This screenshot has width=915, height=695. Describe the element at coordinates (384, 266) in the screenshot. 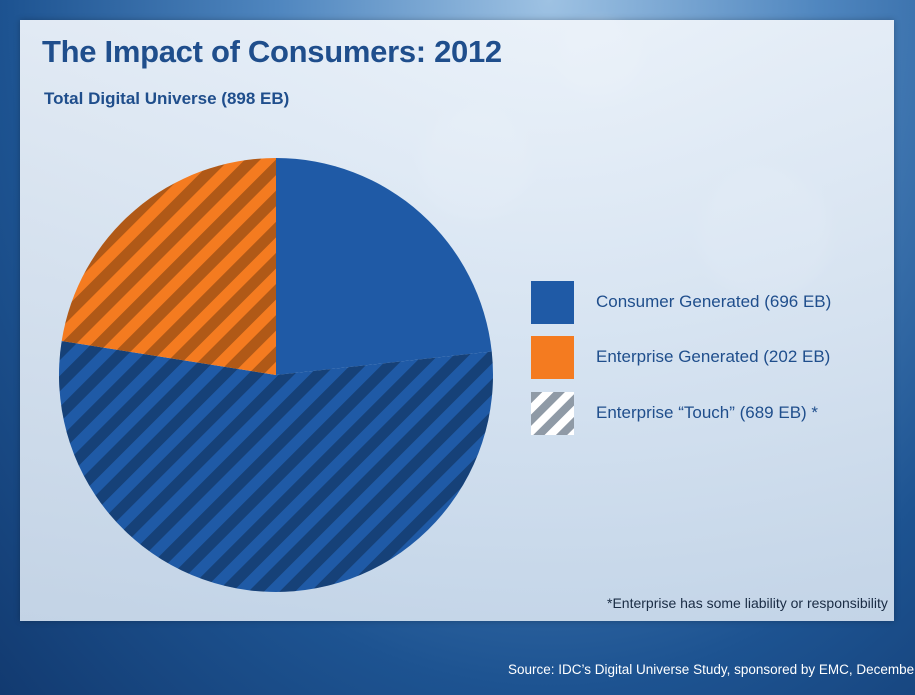

I see `pie-slice-consumer-solid` at that location.